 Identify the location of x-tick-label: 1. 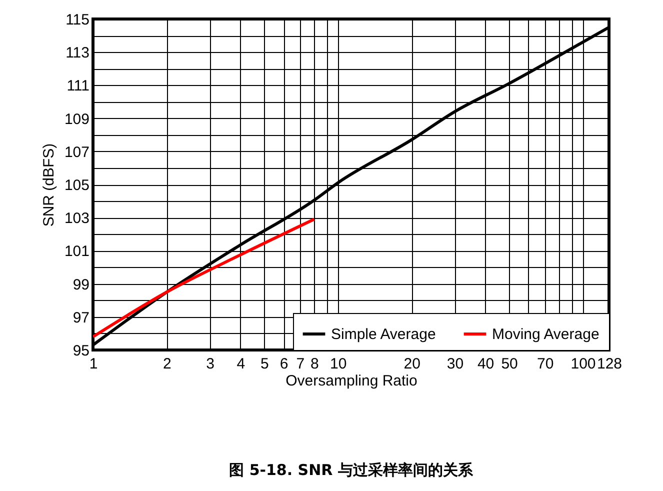
(93, 364).